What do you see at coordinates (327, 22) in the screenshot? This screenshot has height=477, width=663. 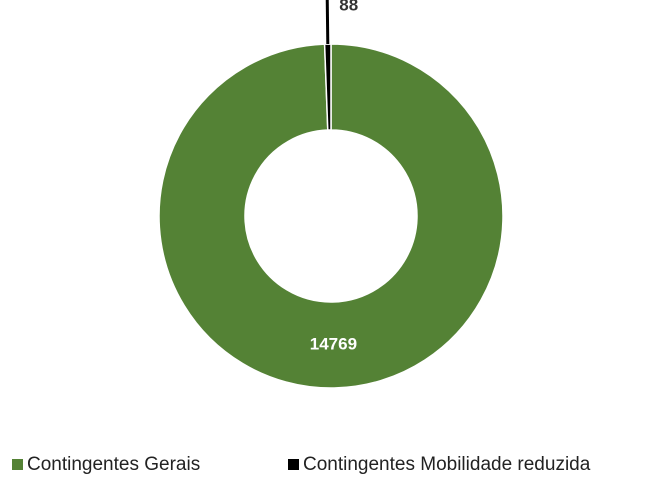 I see `leader-line` at bounding box center [327, 22].